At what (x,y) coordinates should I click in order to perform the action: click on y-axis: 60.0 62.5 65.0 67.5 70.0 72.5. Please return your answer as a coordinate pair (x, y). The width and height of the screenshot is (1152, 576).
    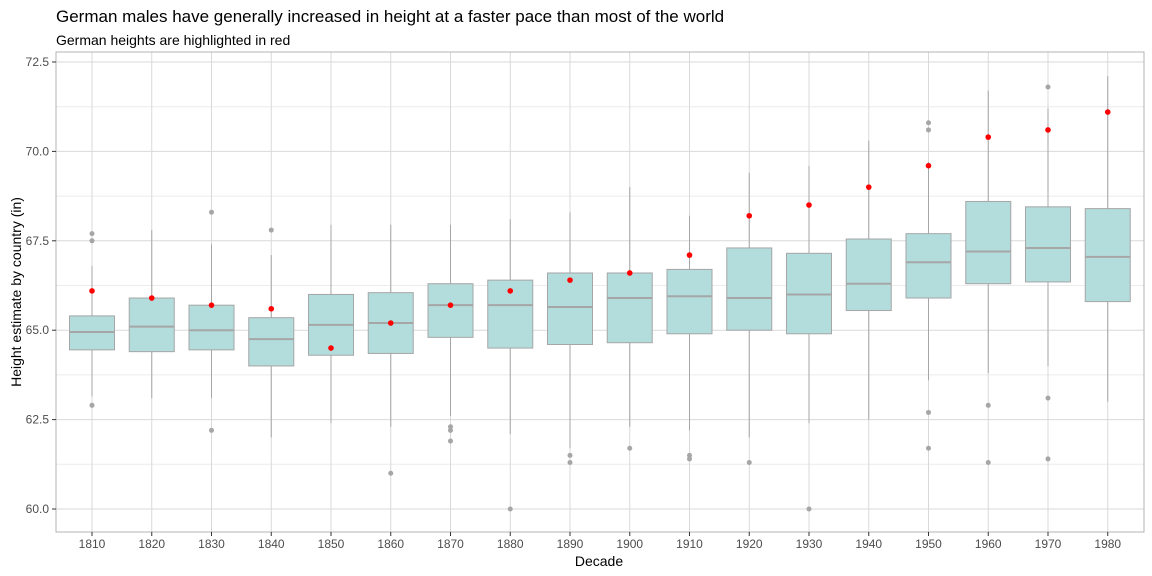
    Looking at the image, I should click on (41, 285).